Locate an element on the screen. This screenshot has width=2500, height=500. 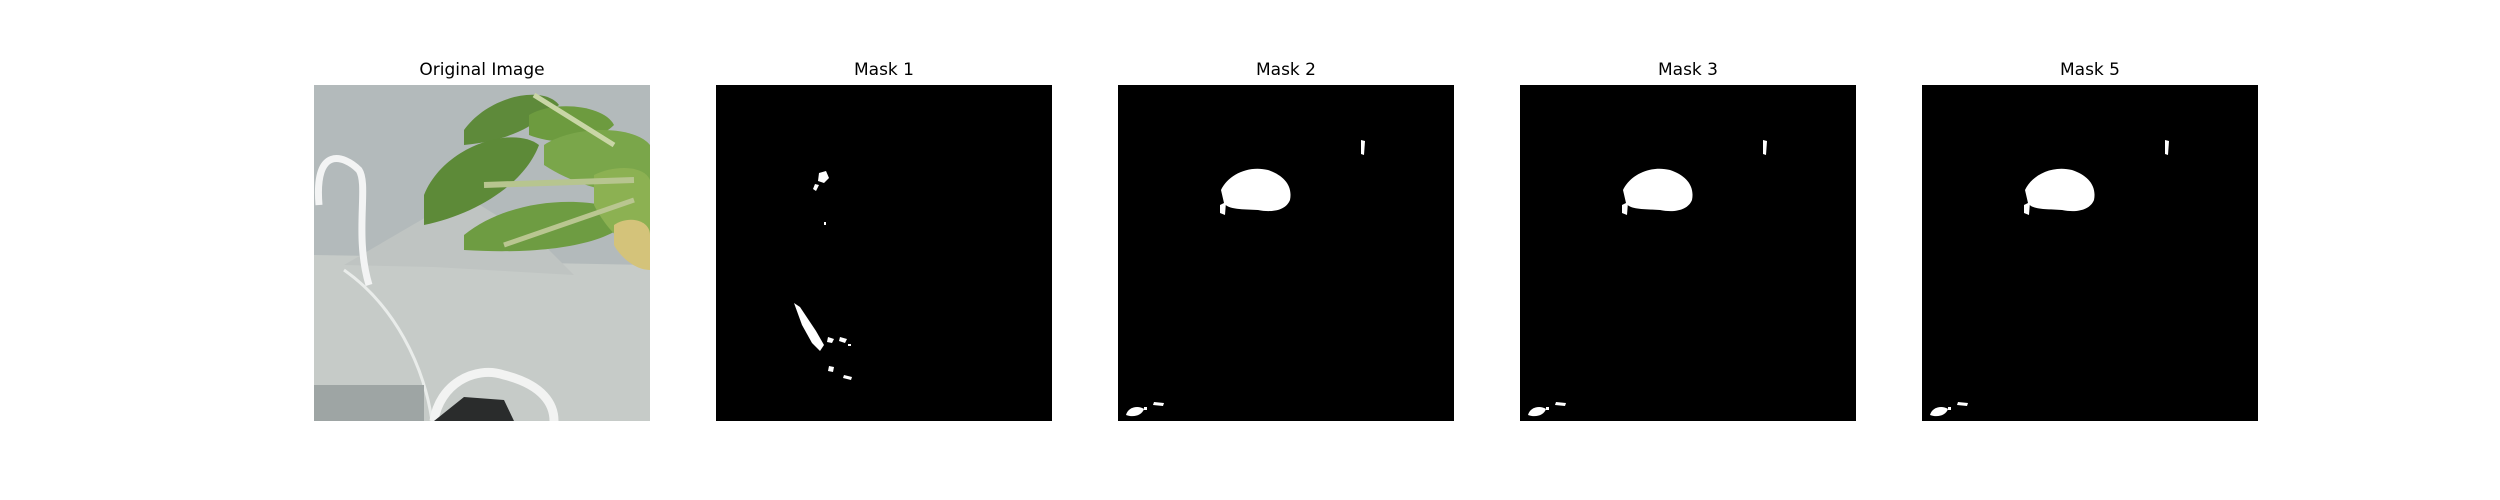
mask-3-image is located at coordinates (1688, 253).